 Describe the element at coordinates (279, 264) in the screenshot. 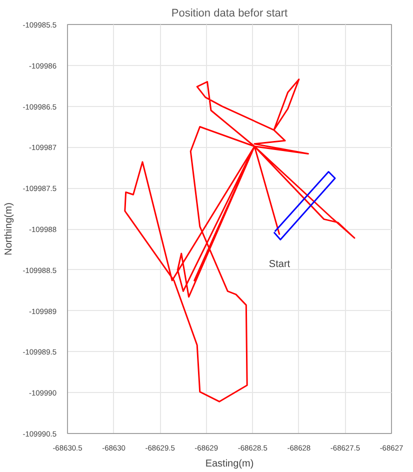

I see `annotation: Start` at that location.